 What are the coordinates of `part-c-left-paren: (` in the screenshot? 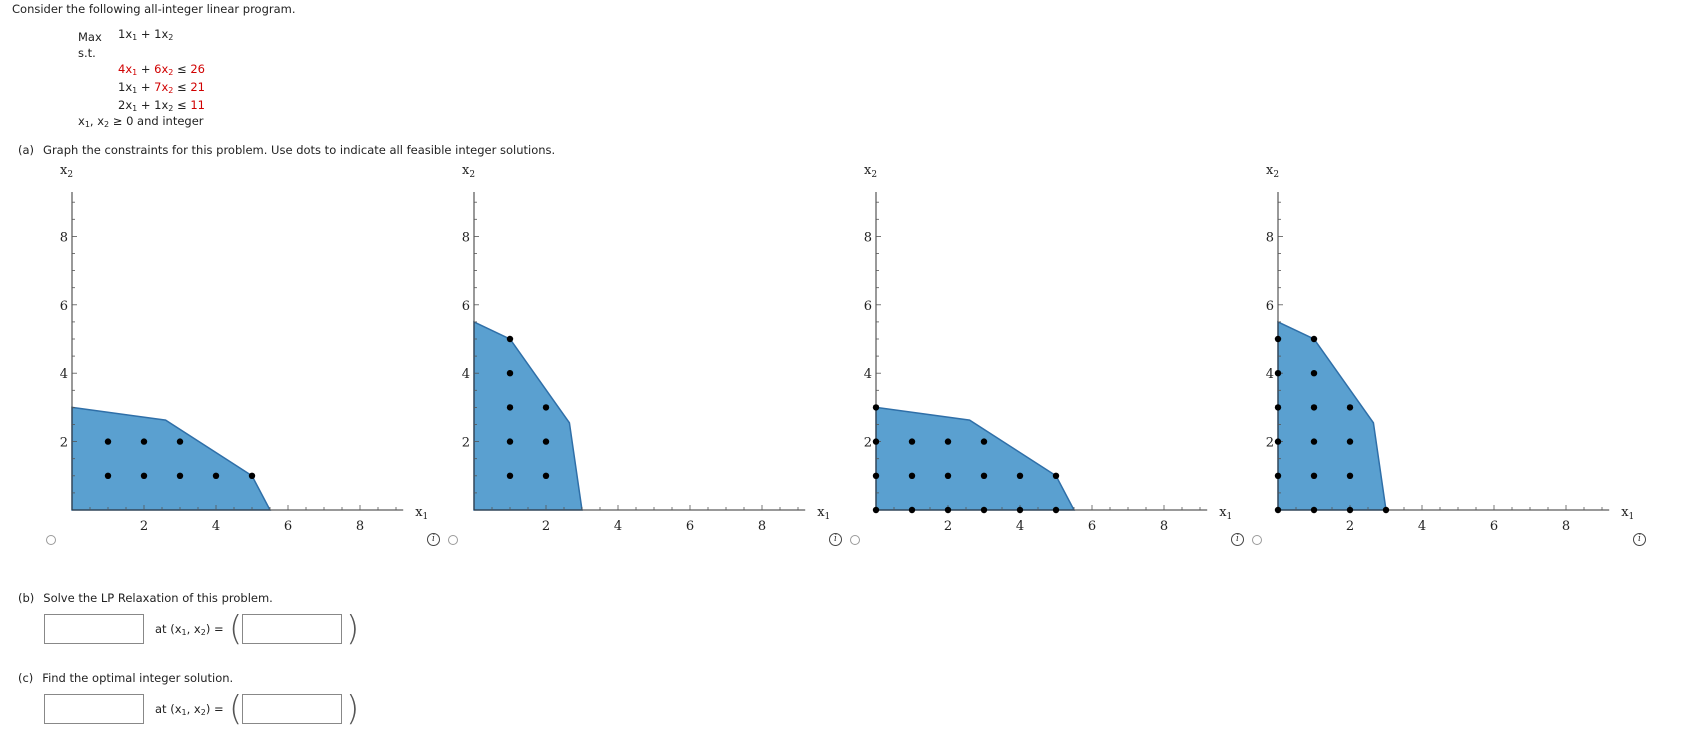 It's located at (236, 709).